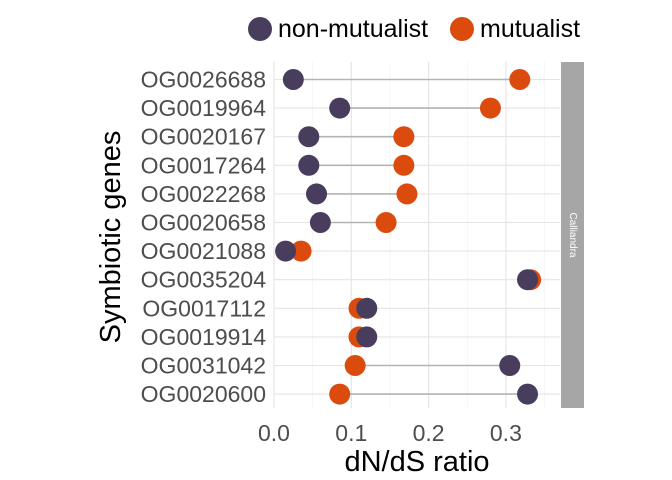  What do you see at coordinates (204, 108) in the screenshot?
I see `y-tick-label: OG0019964` at bounding box center [204, 108].